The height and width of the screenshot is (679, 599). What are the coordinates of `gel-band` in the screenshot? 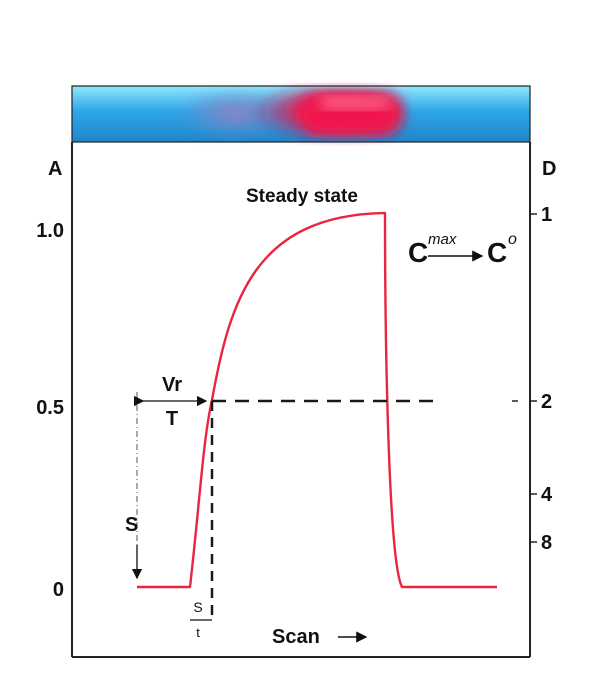 It's located at (301, 114).